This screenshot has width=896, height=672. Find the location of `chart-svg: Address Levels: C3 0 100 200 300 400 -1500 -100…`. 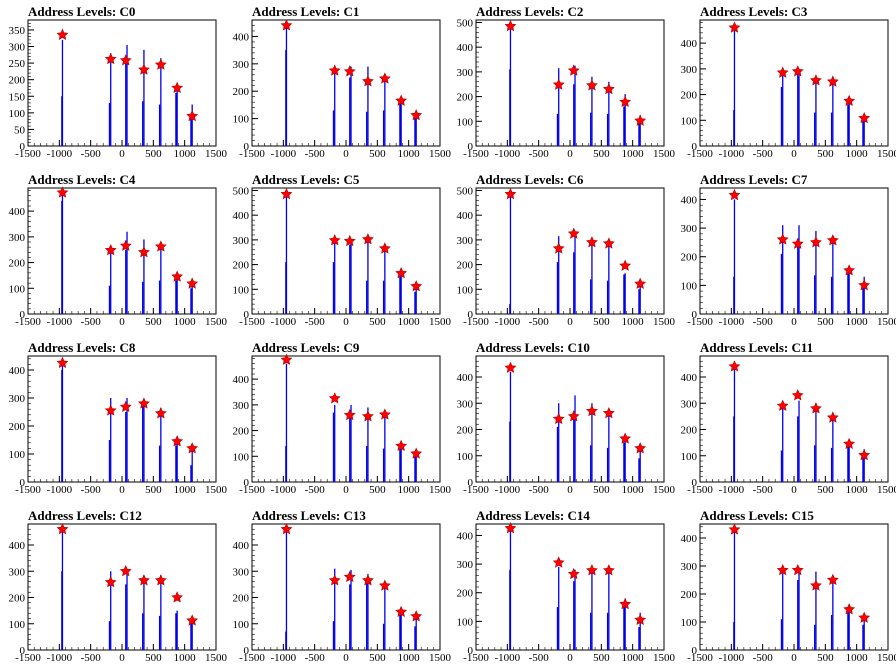

chart-svg: Address Levels: C3 0 100 200 300 400 -1500 -100… is located at coordinates (788, 82).